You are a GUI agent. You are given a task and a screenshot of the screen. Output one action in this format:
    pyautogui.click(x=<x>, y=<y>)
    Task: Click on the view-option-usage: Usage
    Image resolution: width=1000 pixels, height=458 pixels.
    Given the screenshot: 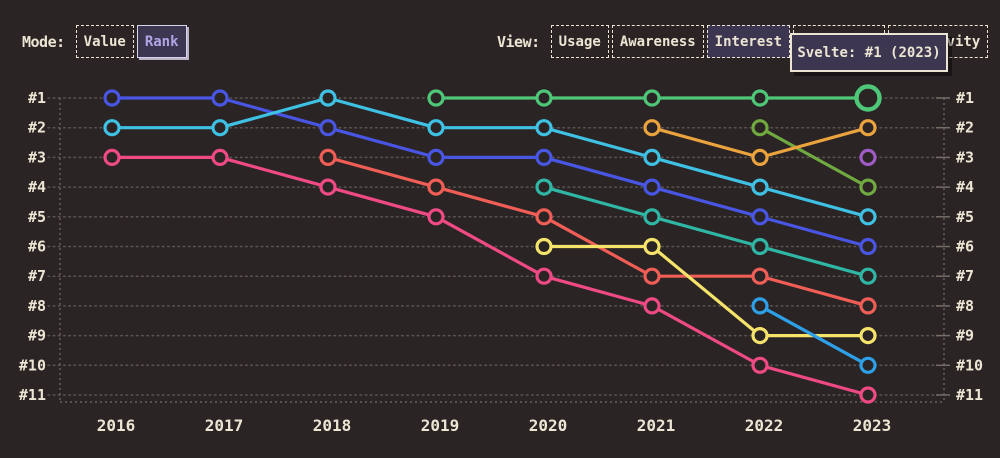 What is the action you would take?
    pyautogui.click(x=579, y=41)
    